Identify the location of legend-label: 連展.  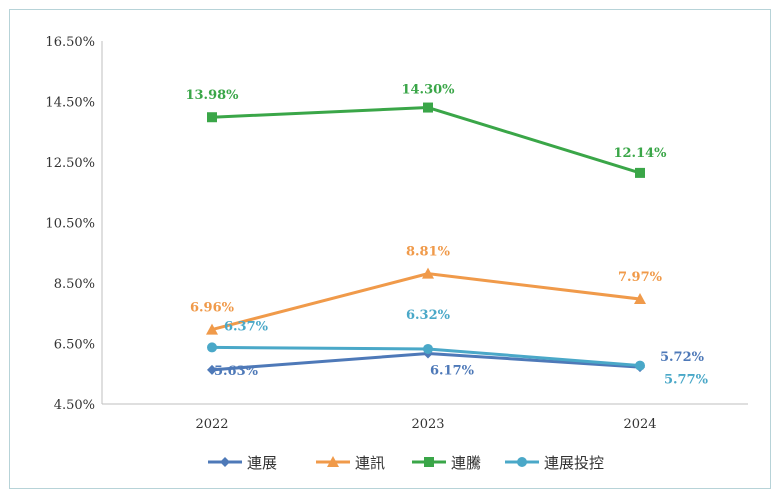
(262, 463).